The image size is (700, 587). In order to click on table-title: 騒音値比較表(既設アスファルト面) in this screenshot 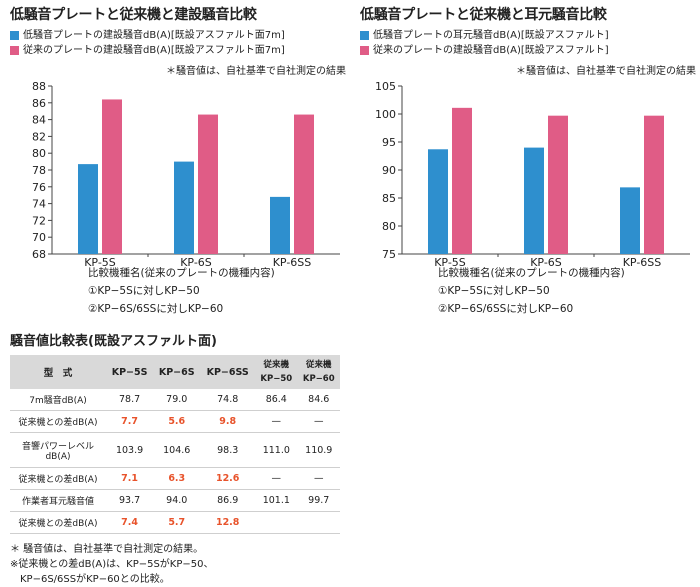, I will do `click(113, 341)`.